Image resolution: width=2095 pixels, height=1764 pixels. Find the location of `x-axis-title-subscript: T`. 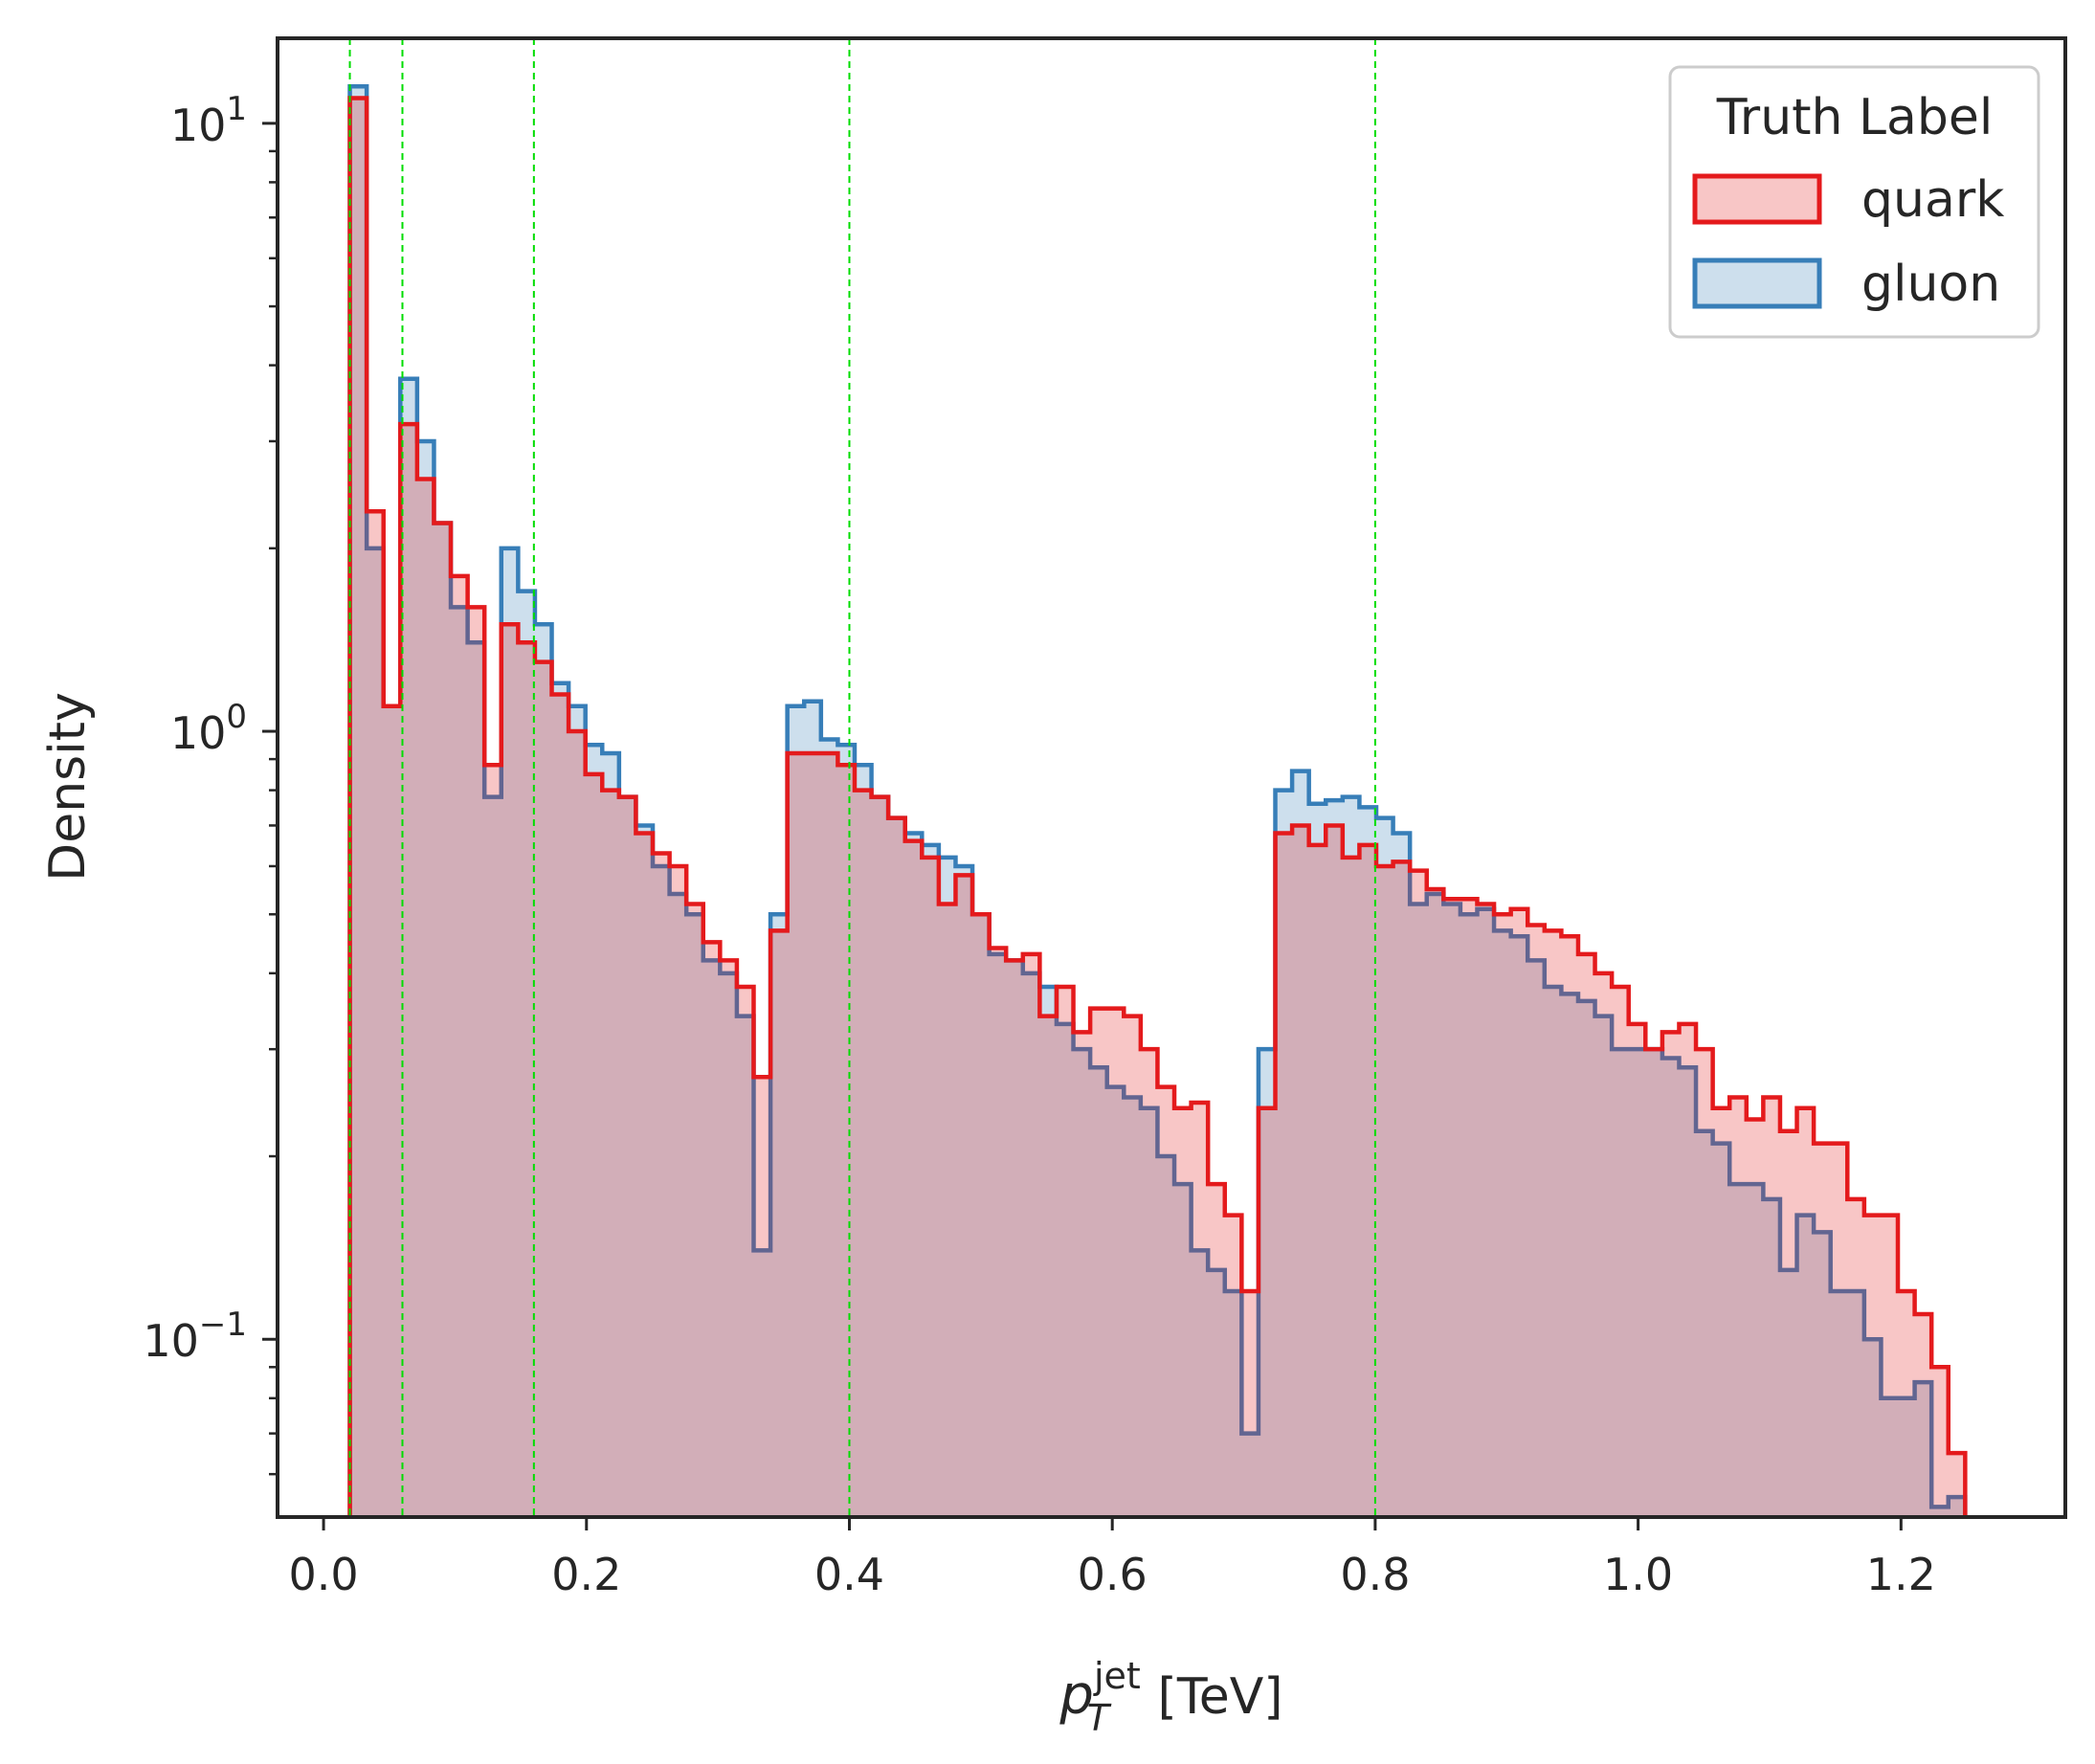

x-axis-title-subscript: T is located at coordinates (1099, 1718).